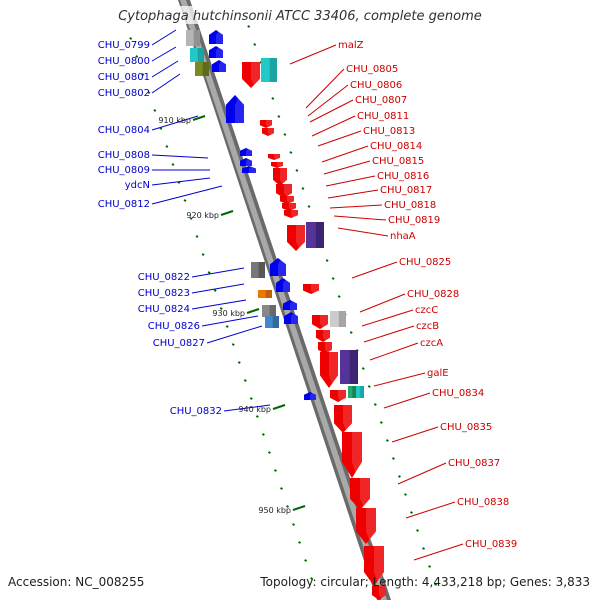 This screenshot has width=600, height=600. What do you see at coordinates (351, 45) in the screenshot?
I see `gene-label-malz: malZ` at bounding box center [351, 45].